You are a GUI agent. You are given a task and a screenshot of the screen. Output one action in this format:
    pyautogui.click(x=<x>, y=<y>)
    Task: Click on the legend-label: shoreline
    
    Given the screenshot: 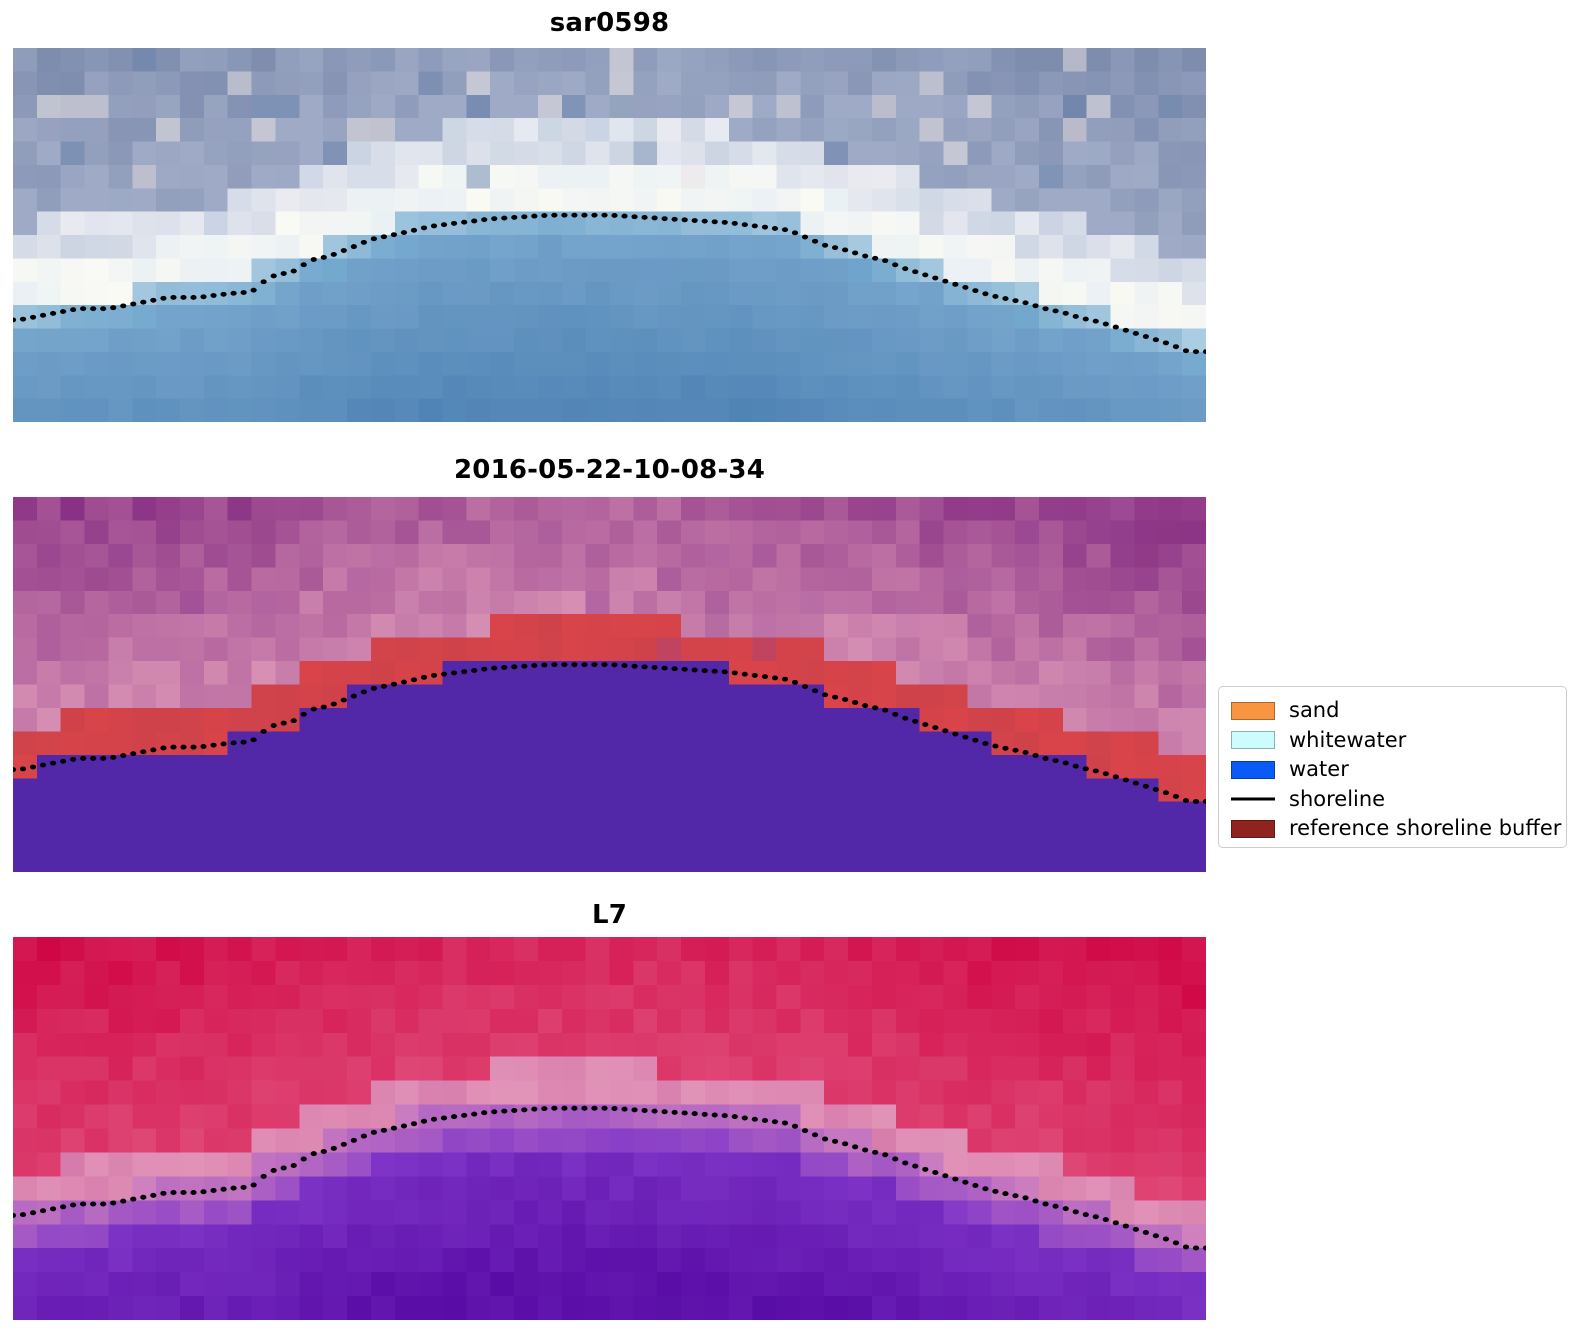 What is the action you would take?
    pyautogui.click(x=1337, y=798)
    